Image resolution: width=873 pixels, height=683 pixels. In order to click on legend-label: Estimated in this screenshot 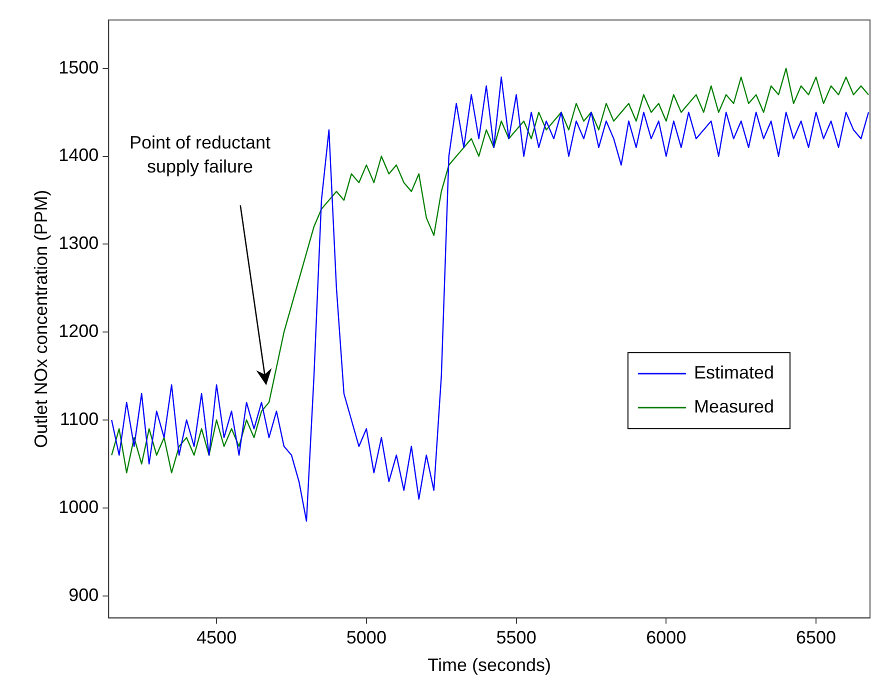, I will do `click(734, 372)`.